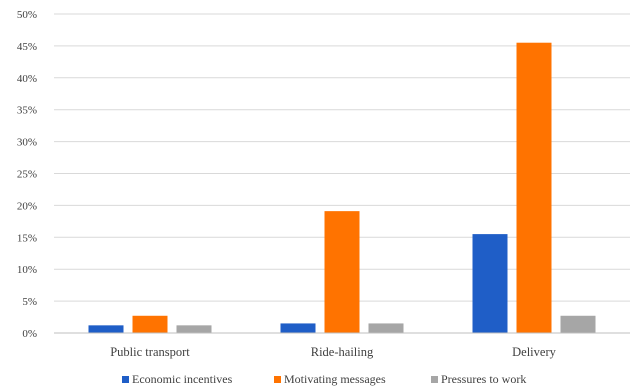  I want to click on y-tick-label: 50%, so click(27, 15).